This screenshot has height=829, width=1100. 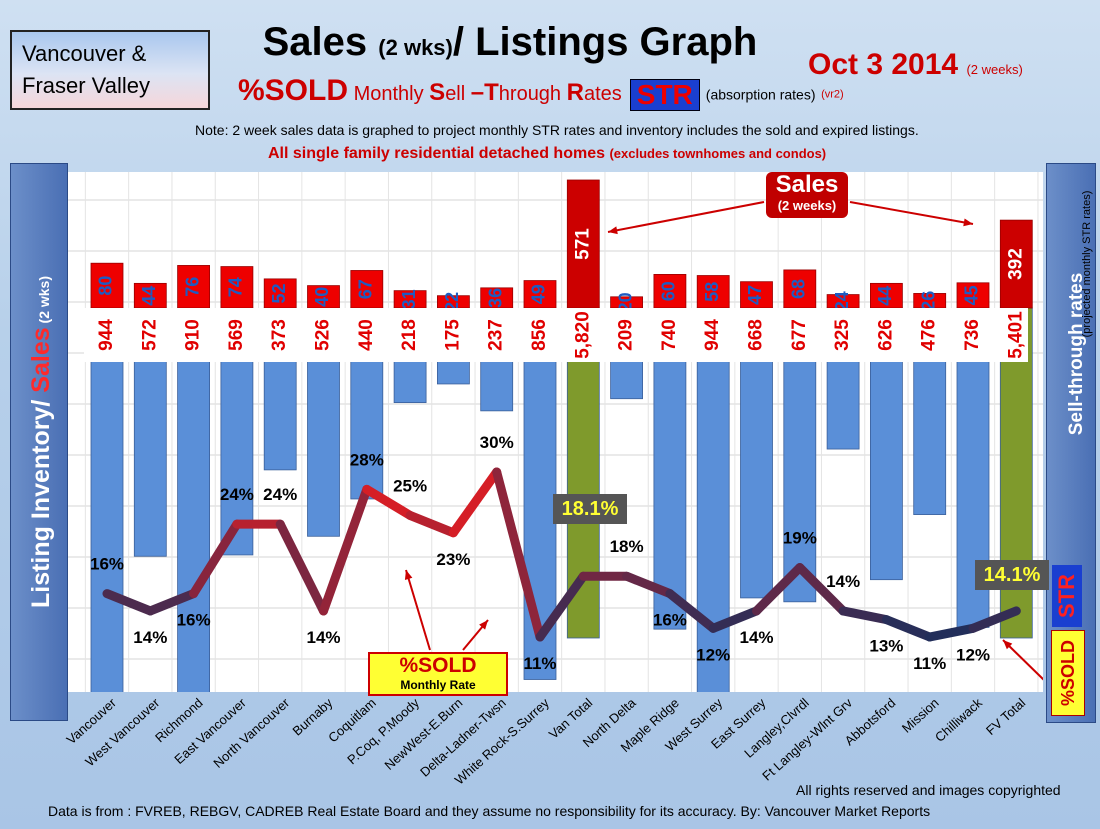 I want to click on inventory-value-label: 440, so click(x=366, y=335).